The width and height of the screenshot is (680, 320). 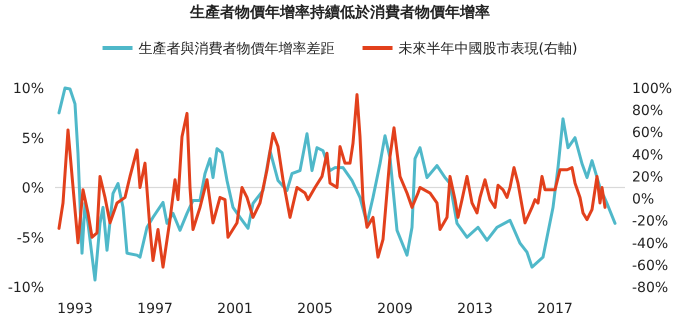 I want to click on y2-tick-label: -40%, so click(x=650, y=244).